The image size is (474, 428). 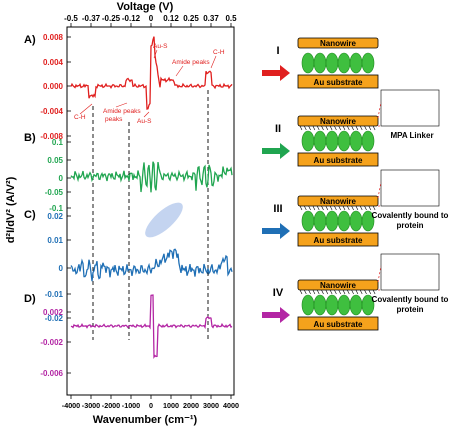 I want to click on y-tick-label: 0.1, so click(x=58, y=142).